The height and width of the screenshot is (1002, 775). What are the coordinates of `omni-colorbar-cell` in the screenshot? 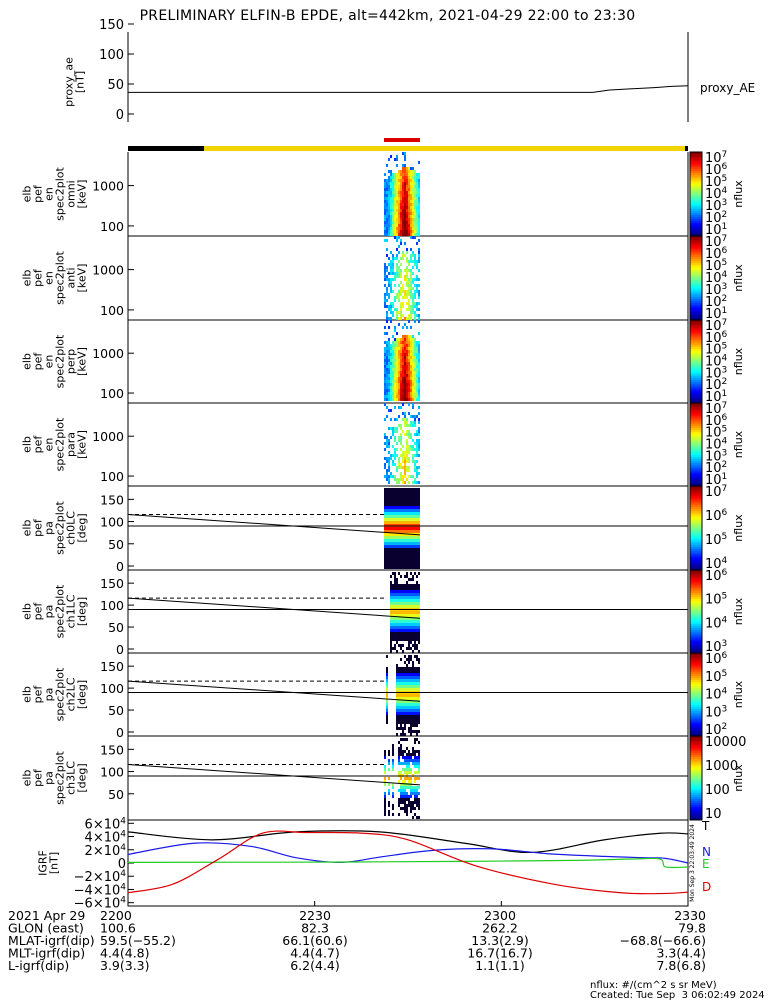 It's located at (696, 159).